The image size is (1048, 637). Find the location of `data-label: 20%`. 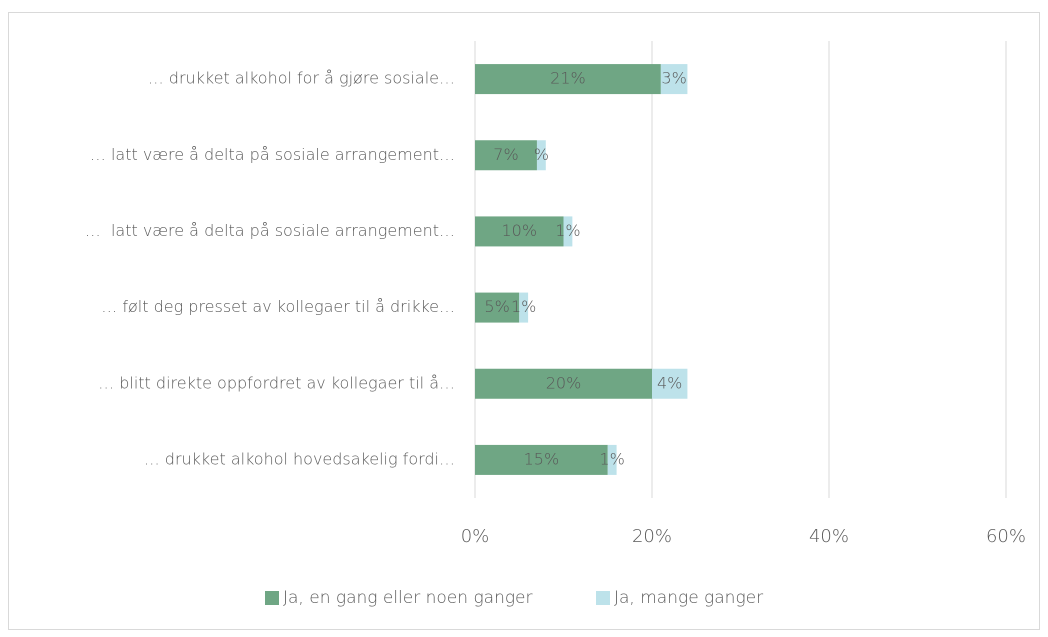

data-label: 20% is located at coordinates (564, 382).